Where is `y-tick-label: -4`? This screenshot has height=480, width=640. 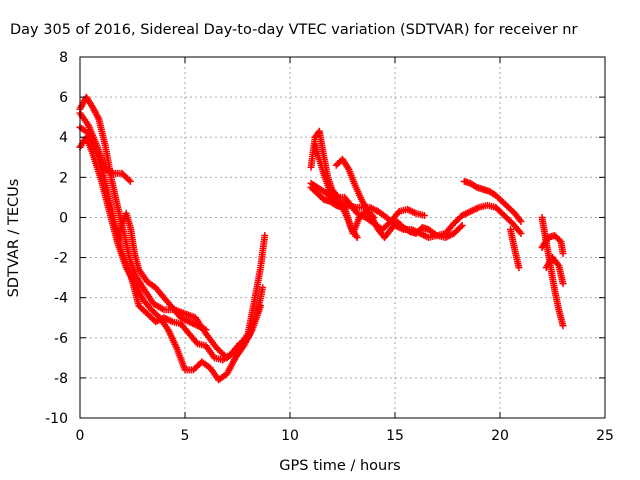
y-tick-label: -4 is located at coordinates (61, 299).